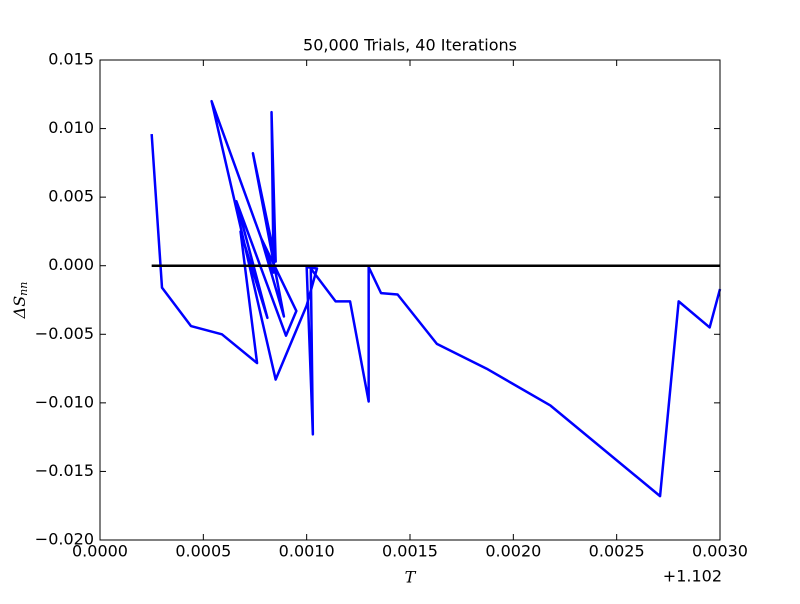 This screenshot has width=800, height=604. Describe the element at coordinates (71, 264) in the screenshot. I see `y-tick-label: 0.000` at that location.